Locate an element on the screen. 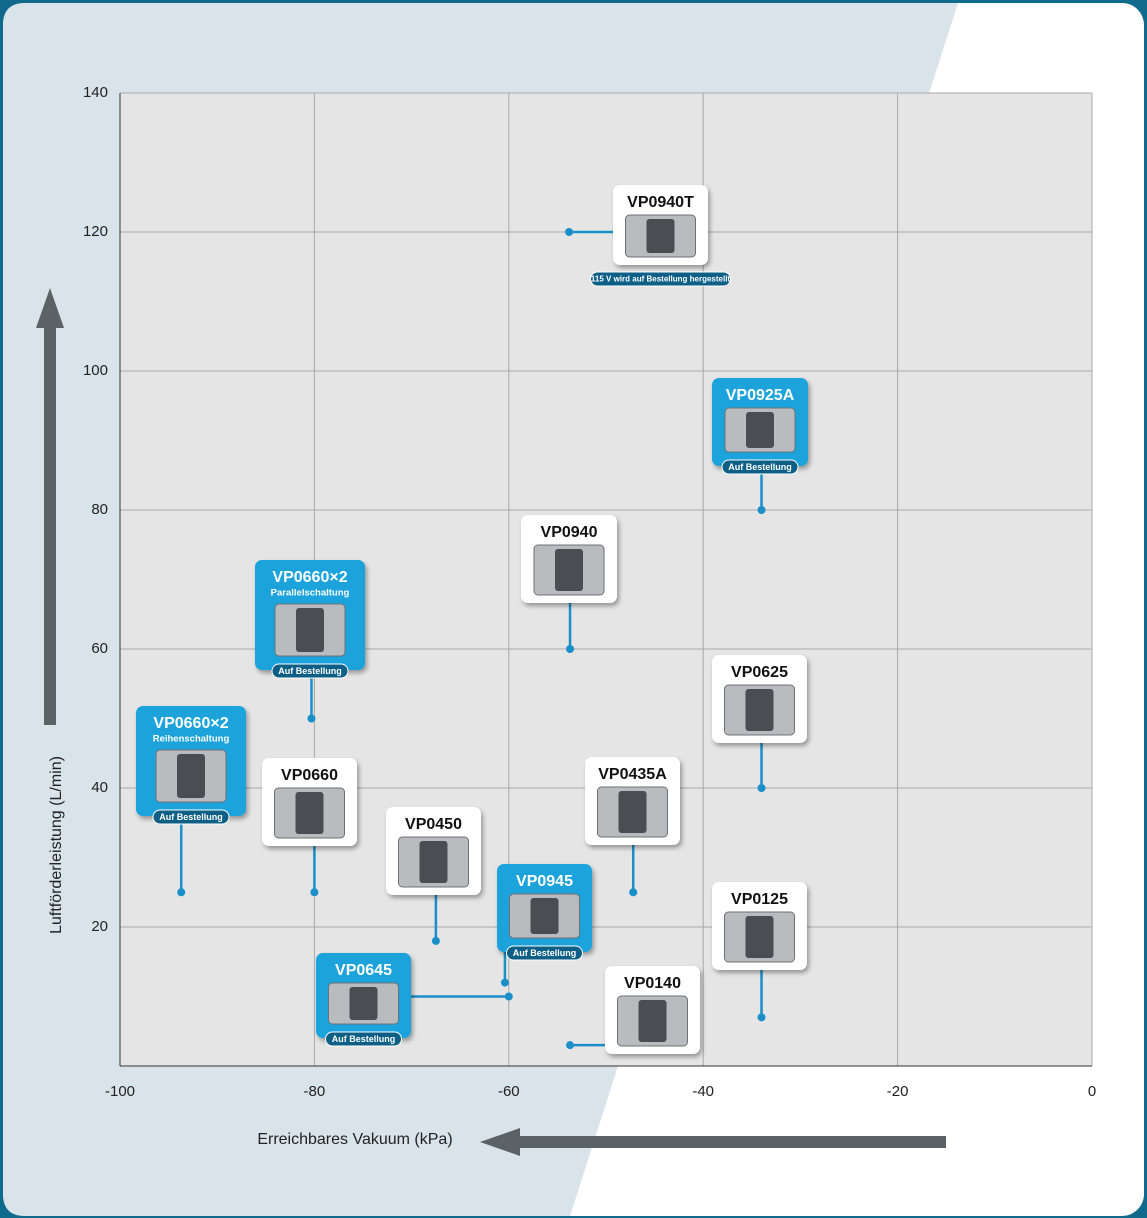 Image resolution: width=1147 pixels, height=1218 pixels. y-tick-label: 80 is located at coordinates (99, 509).